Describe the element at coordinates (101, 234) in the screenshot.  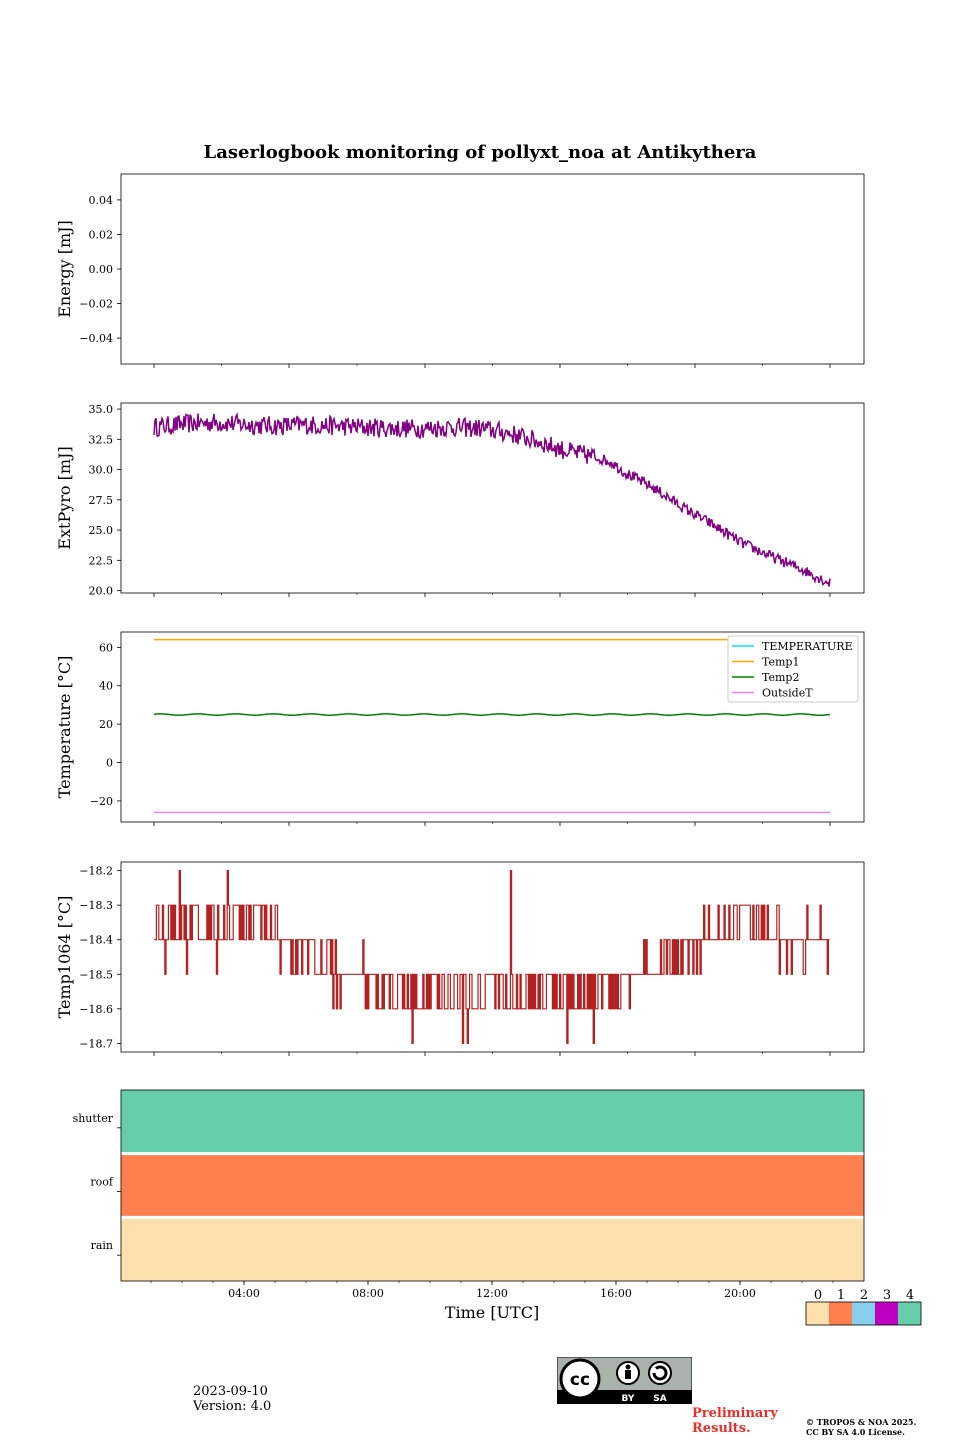
I see `y-tick-label: 0.02` at that location.